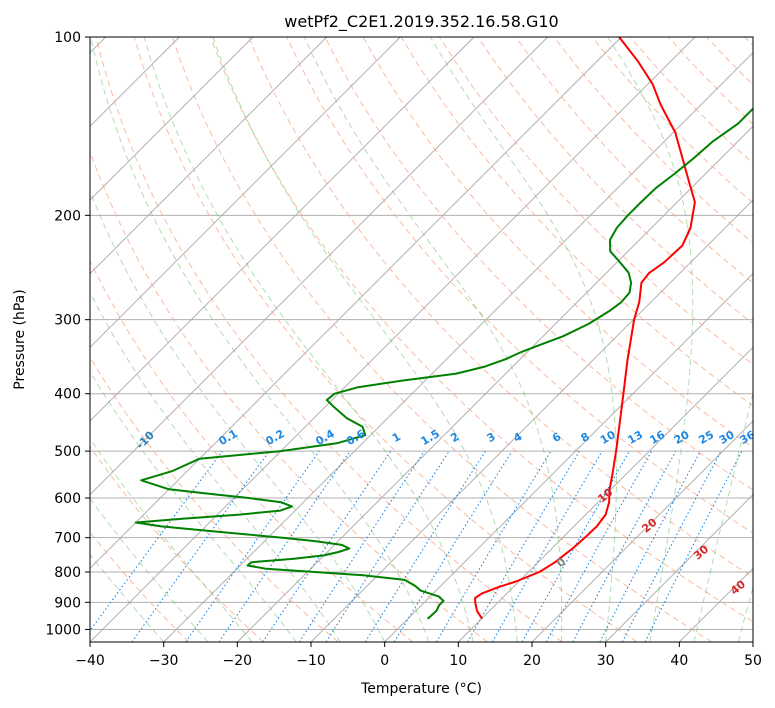 Image resolution: width=775 pixels, height=708 pixels. I want to click on y-tick-label: 600, so click(67, 499).